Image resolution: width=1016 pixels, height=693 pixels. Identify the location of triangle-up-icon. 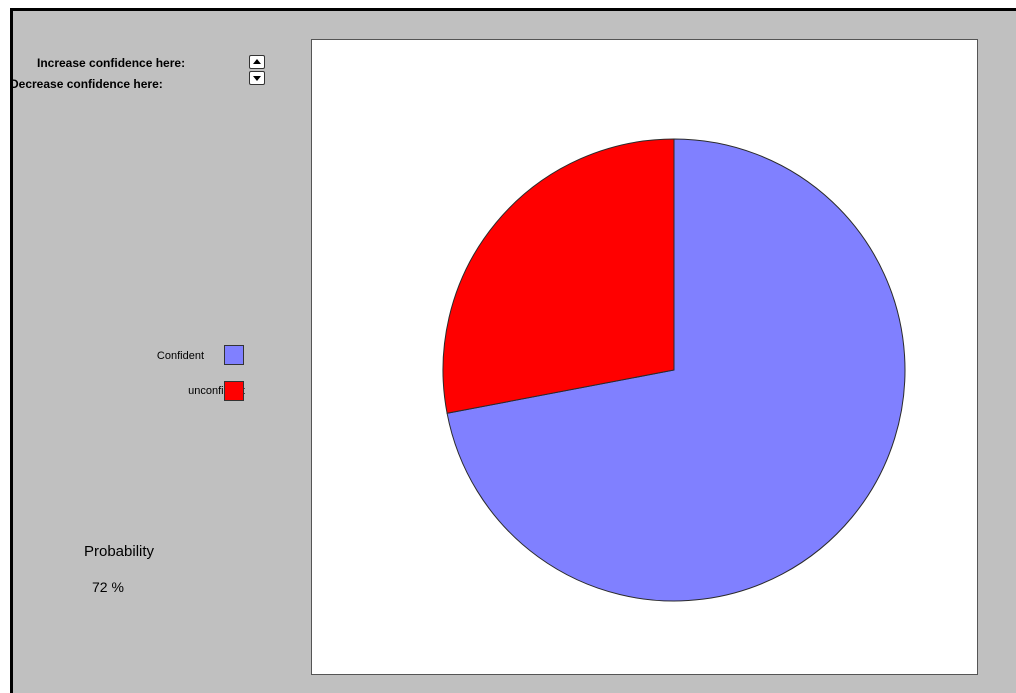
(257, 61).